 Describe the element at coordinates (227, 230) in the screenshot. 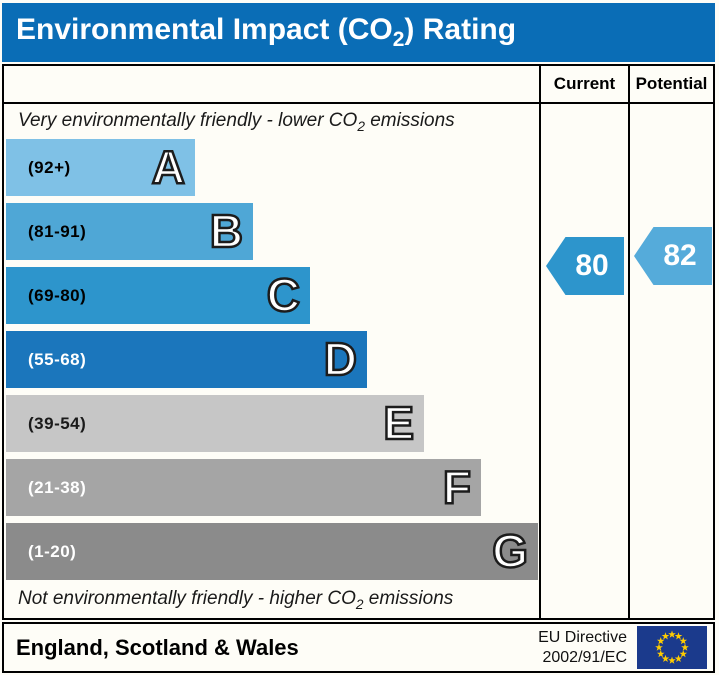

I see `band-letter: B` at that location.